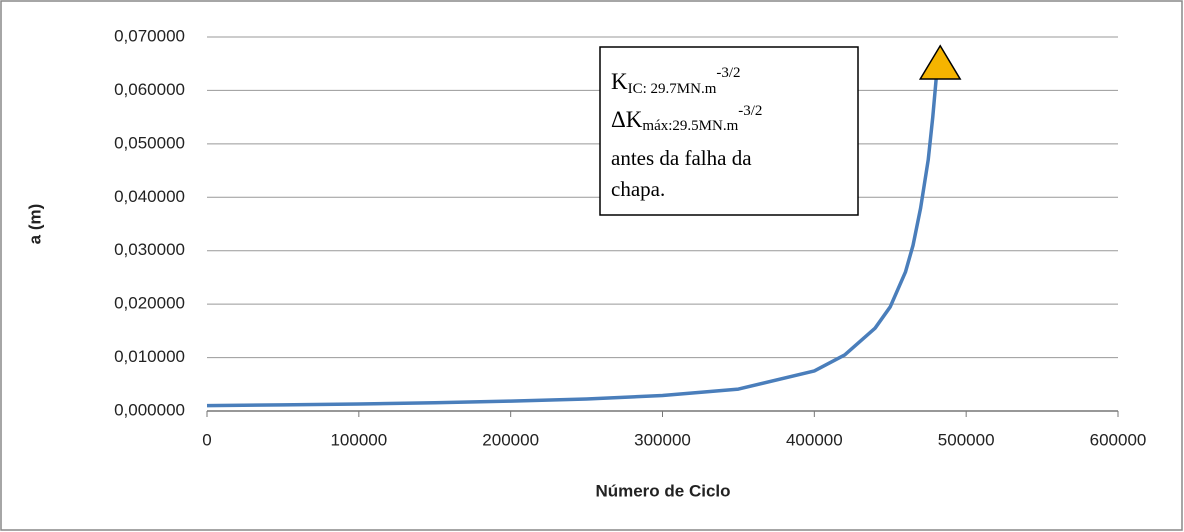  I want to click on y-tick-label: 0,030000, so click(149, 249).